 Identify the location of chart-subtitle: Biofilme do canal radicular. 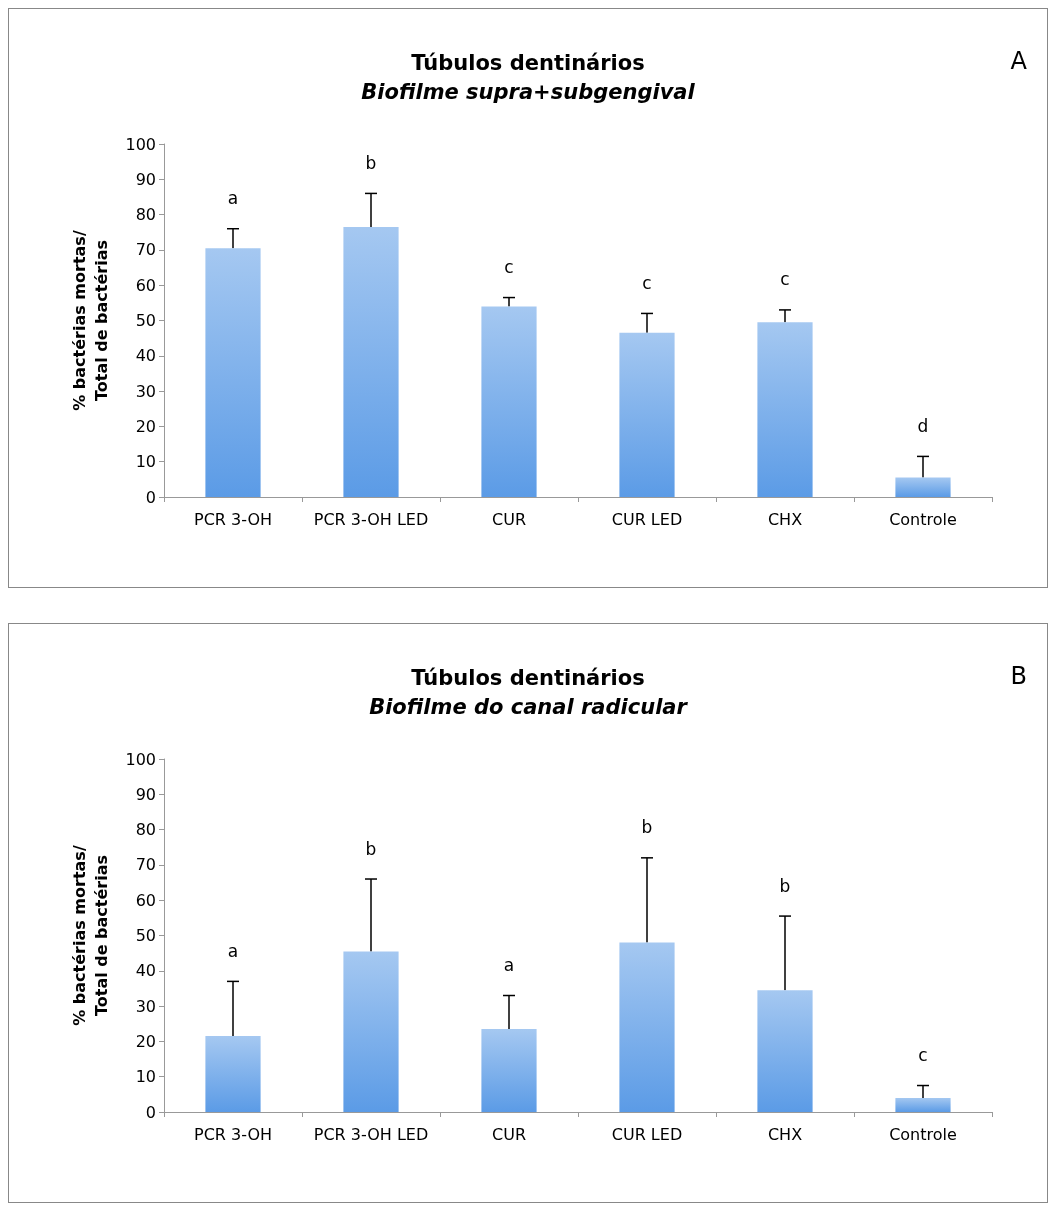
(529, 706).